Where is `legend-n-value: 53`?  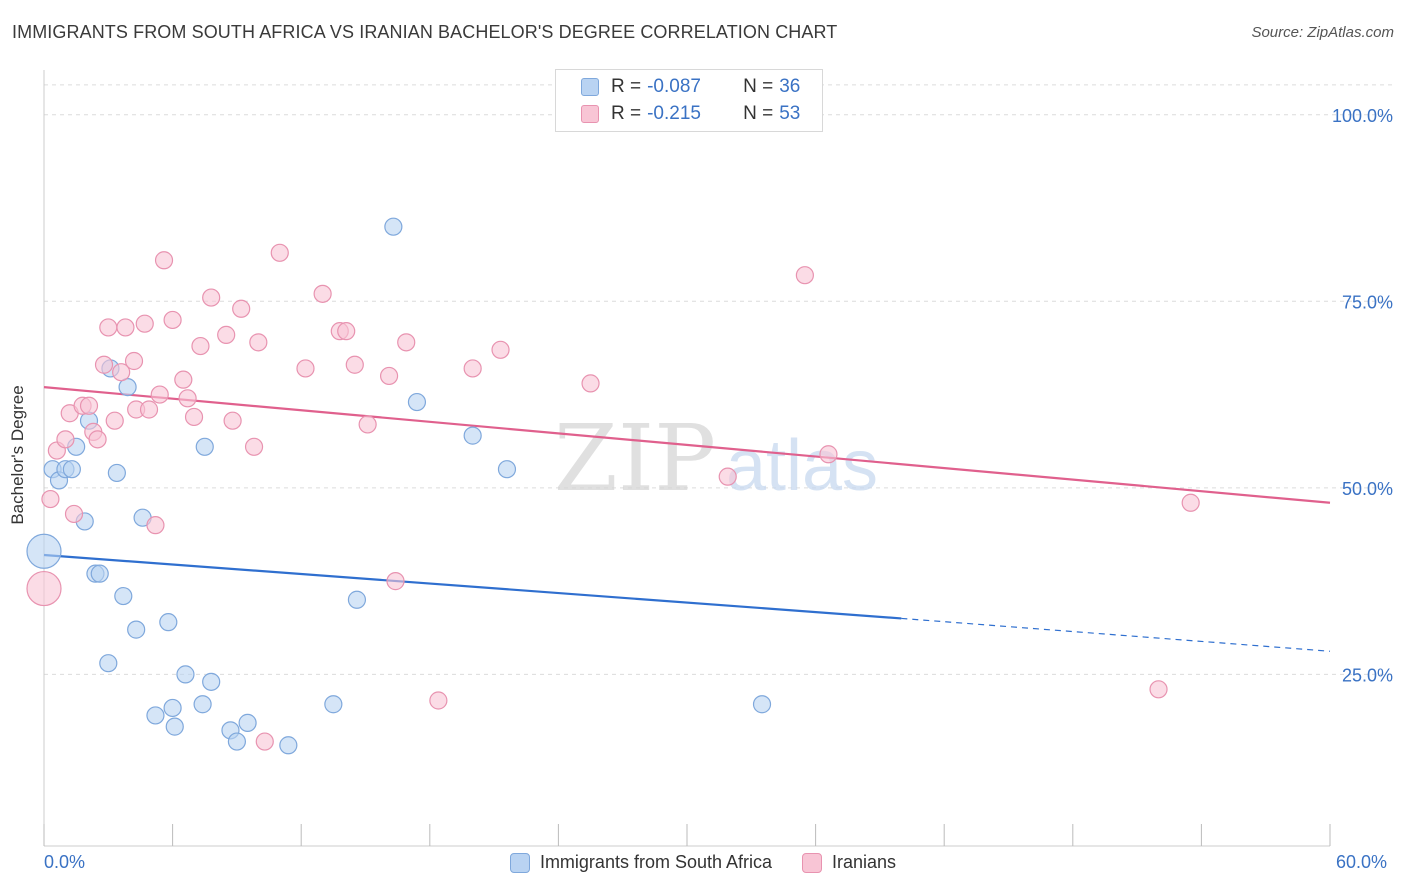 legend-n-value: 53 is located at coordinates (790, 113).